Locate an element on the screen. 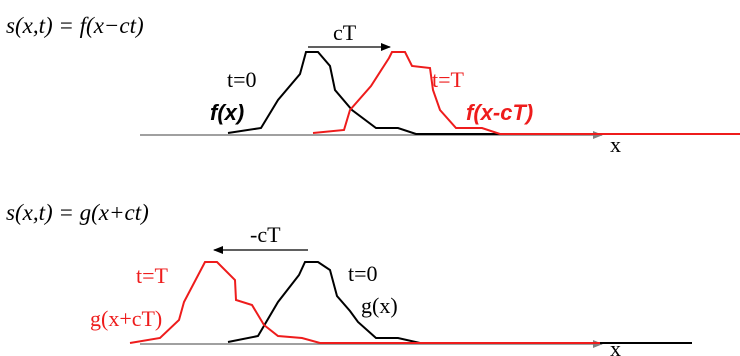  top-f-x-label: f(x) is located at coordinates (227, 112).